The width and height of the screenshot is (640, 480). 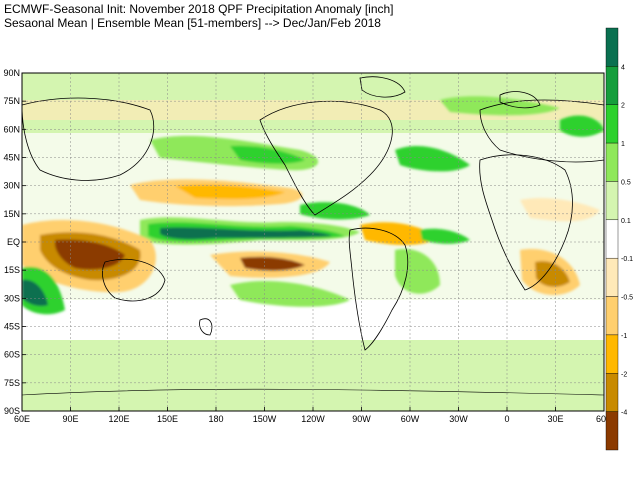 What do you see at coordinates (167, 419) in the screenshot?
I see `longitude-label: 150E` at bounding box center [167, 419].